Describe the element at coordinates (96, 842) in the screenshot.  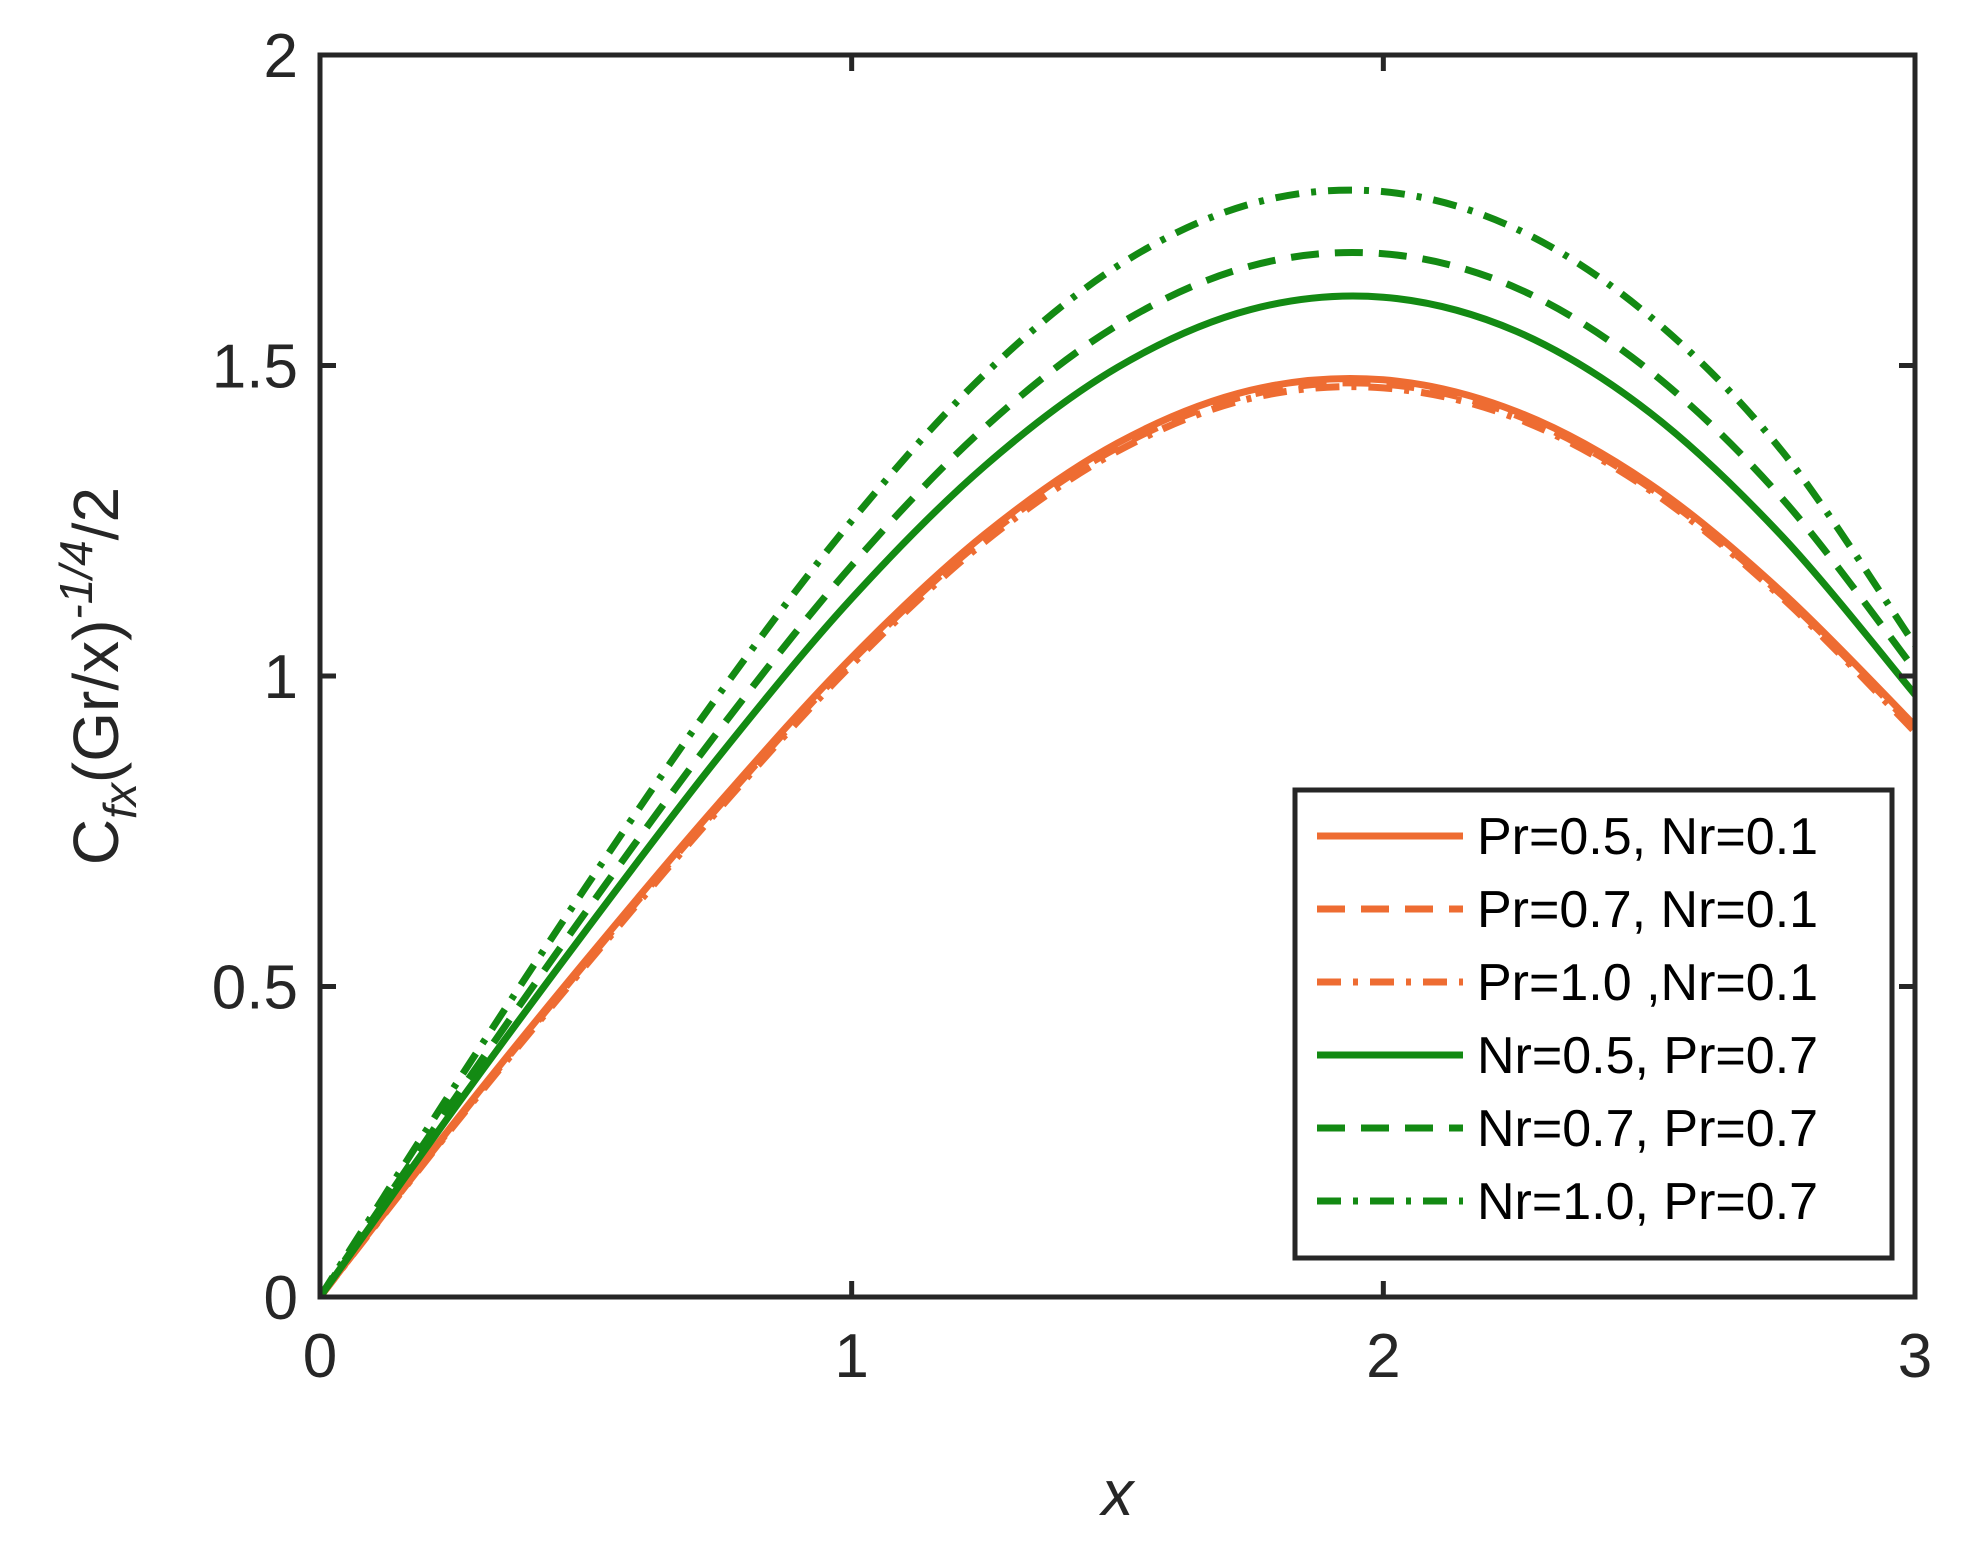
I see `y-label-base: C` at that location.